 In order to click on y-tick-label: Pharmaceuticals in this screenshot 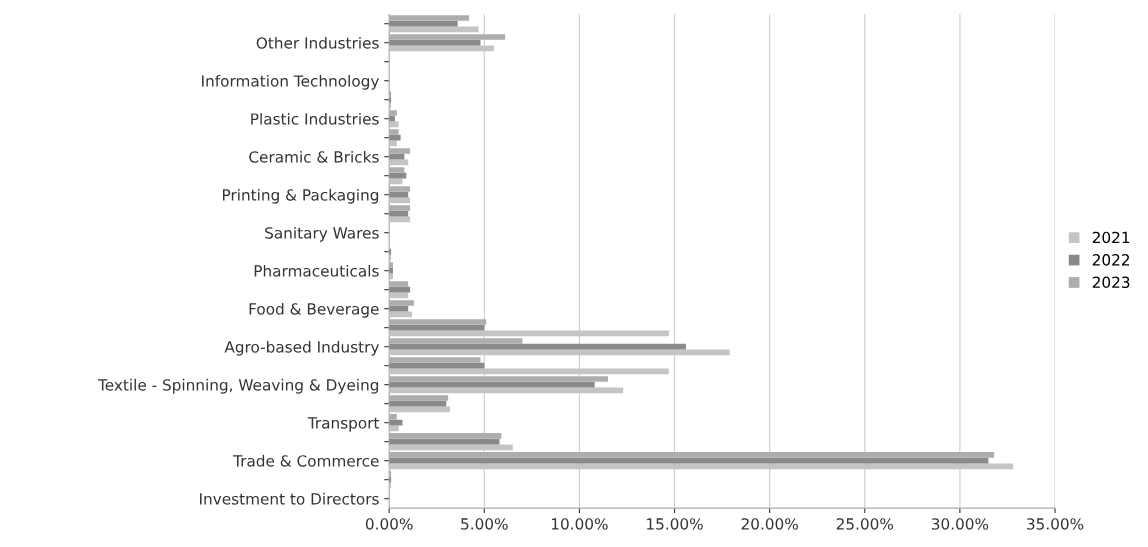, I will do `click(316, 270)`.